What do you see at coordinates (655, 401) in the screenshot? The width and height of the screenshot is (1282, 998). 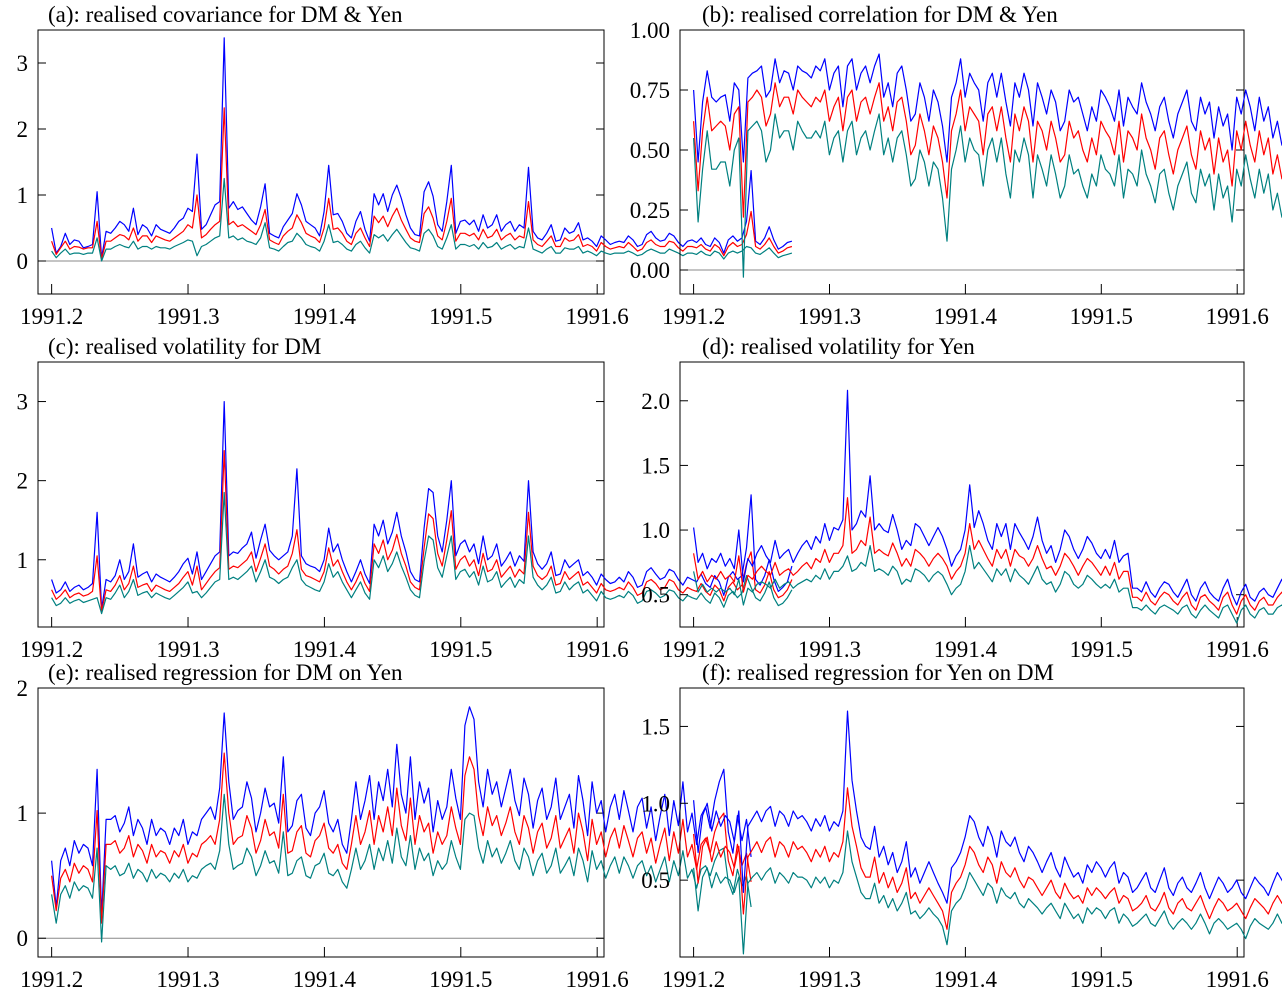 I see `y-tick-label: 2.0` at bounding box center [655, 401].